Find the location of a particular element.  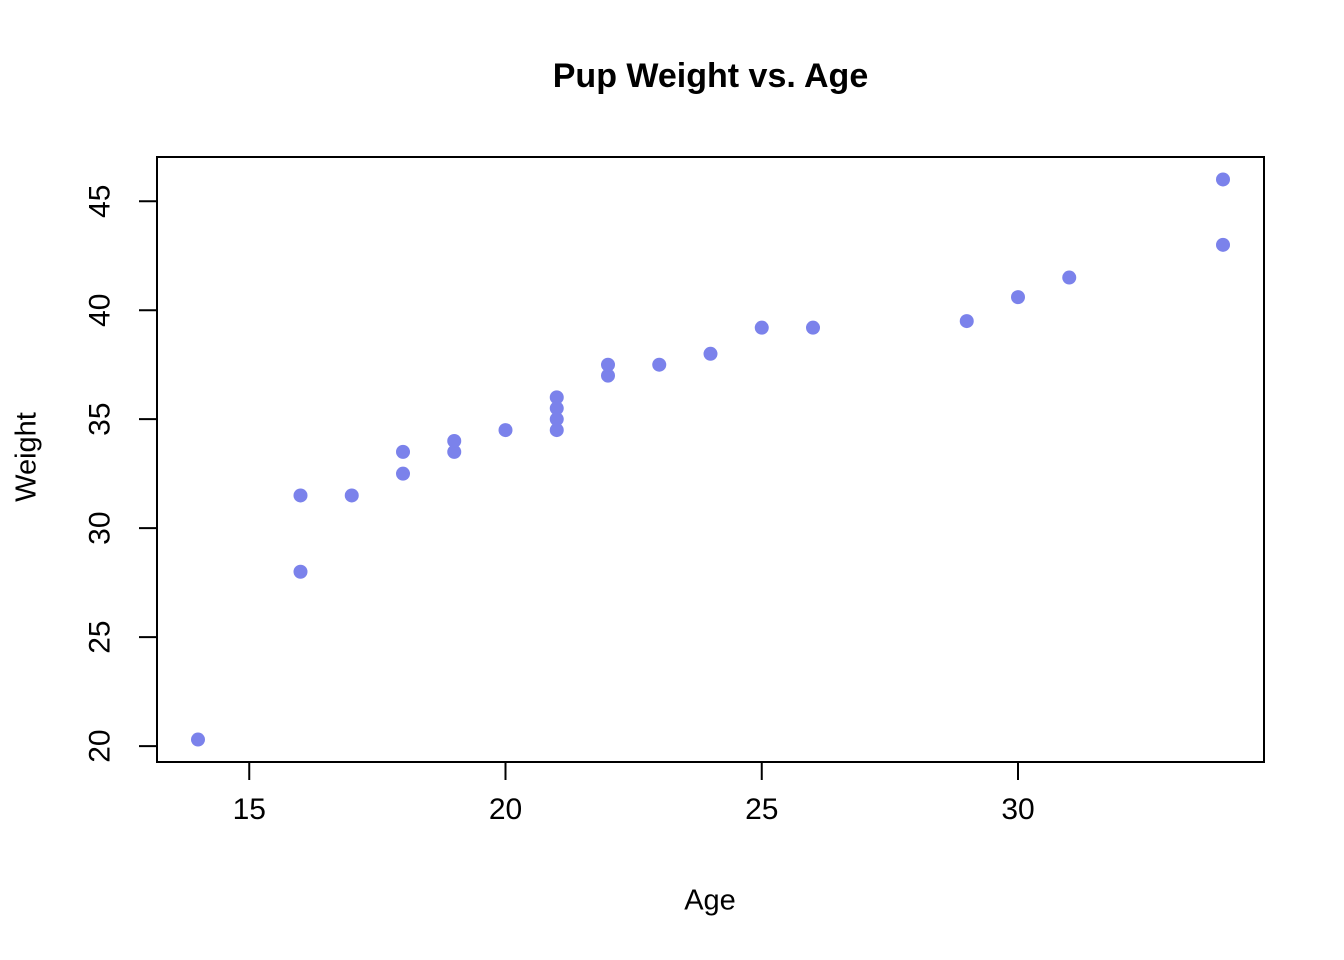

x-tick-label: 20 is located at coordinates (505, 809).